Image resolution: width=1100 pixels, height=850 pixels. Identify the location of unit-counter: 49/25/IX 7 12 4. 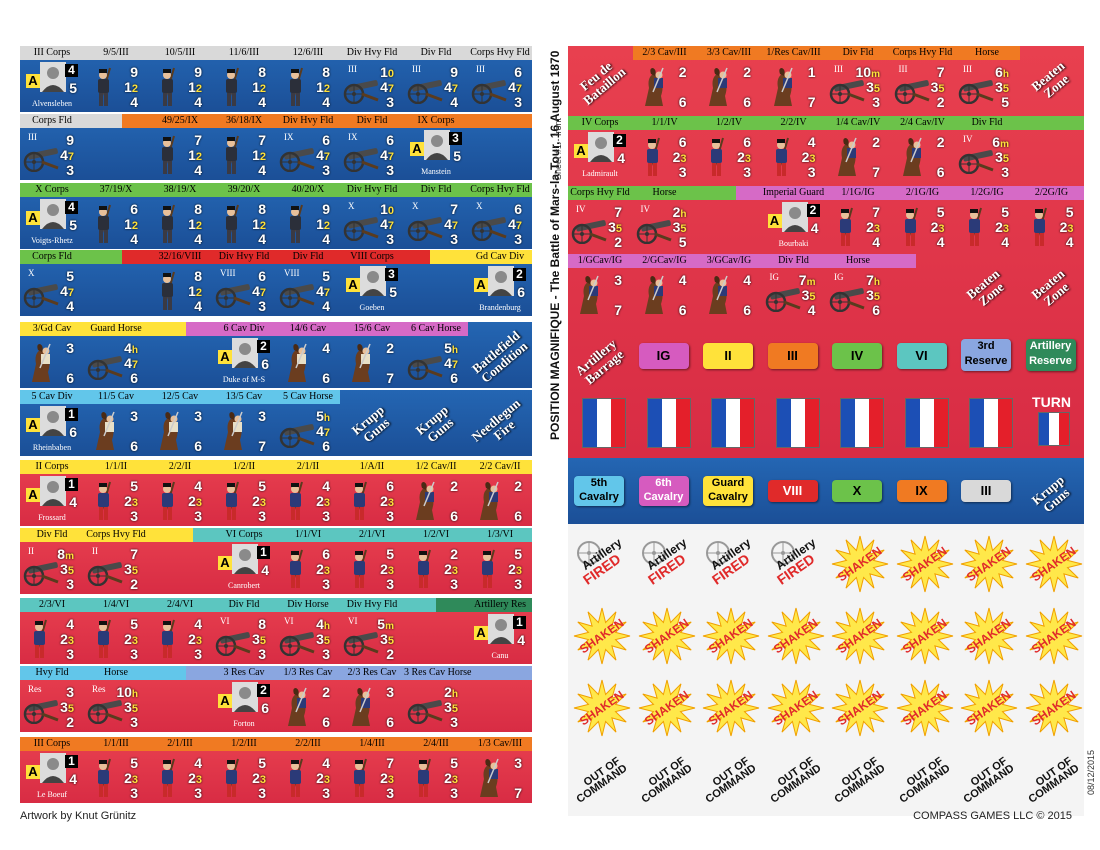
(180, 146).